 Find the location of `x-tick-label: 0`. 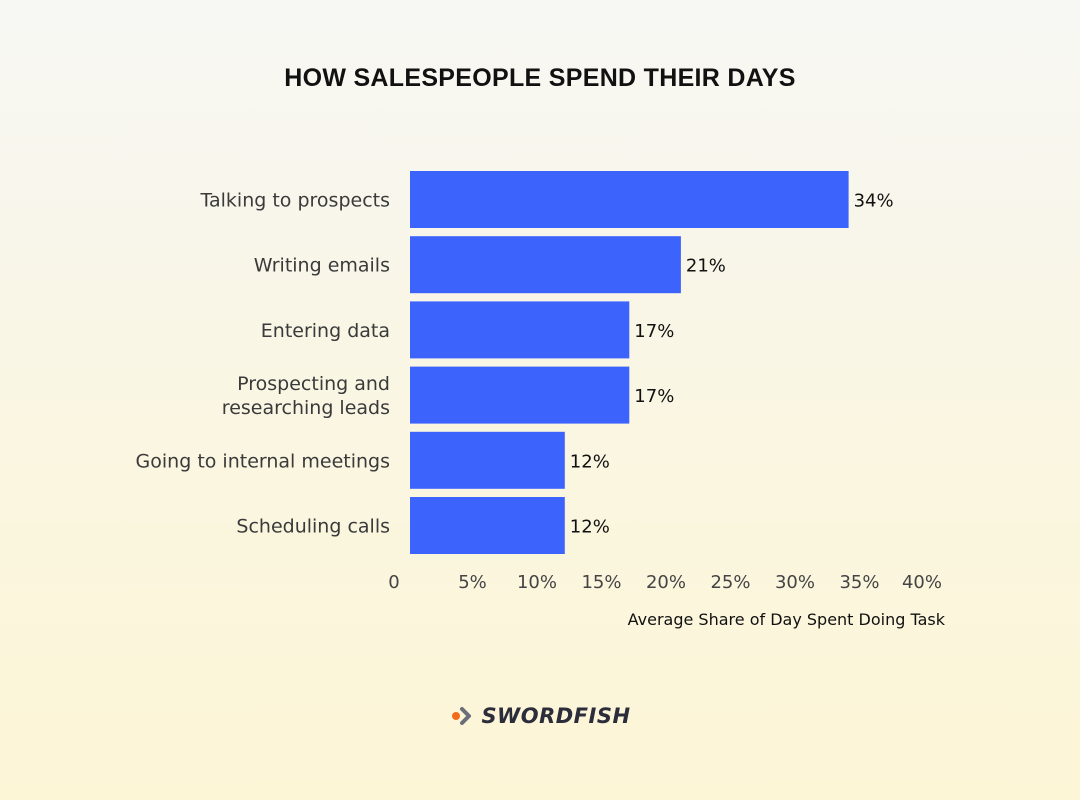

x-tick-label: 0 is located at coordinates (393, 582).